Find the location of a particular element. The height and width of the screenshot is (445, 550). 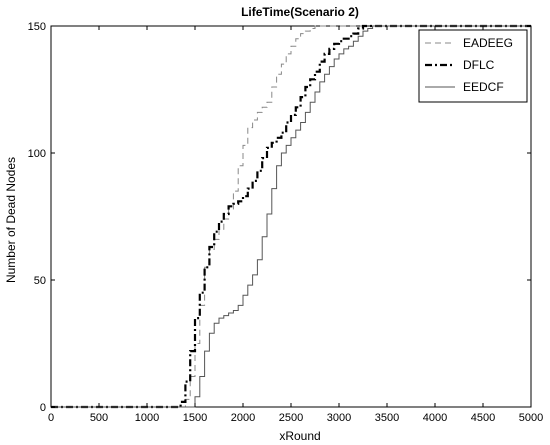

x-axis-label: xRound is located at coordinates (299, 436).